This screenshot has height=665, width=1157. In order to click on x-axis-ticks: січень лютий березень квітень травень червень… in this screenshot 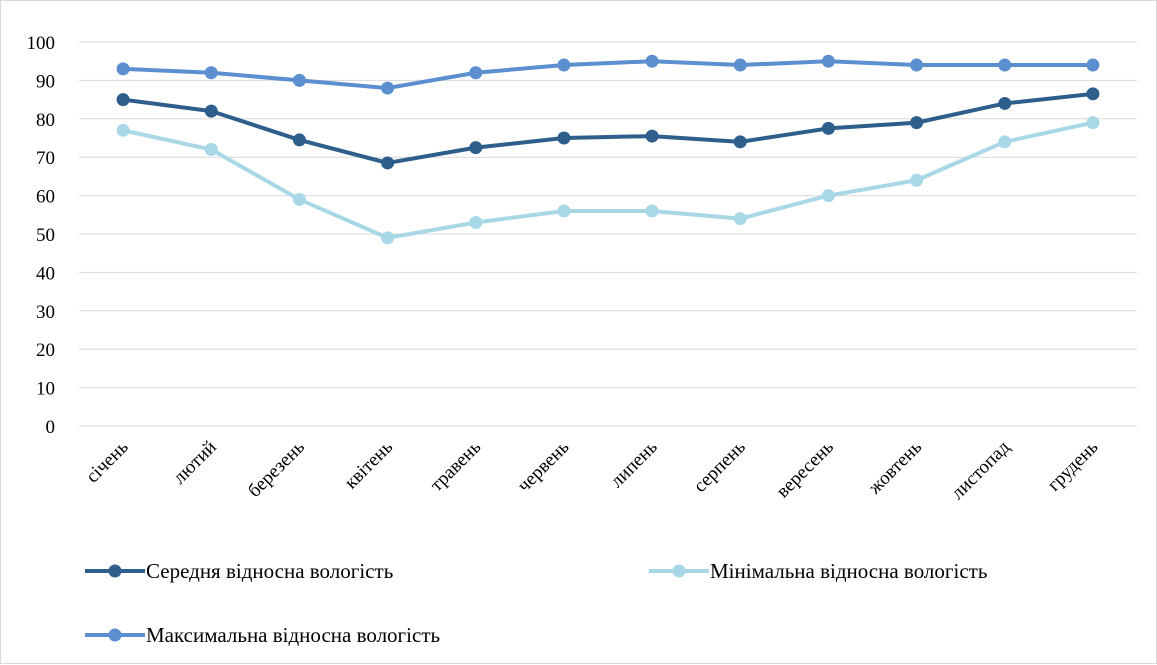, I will do `click(592, 469)`.